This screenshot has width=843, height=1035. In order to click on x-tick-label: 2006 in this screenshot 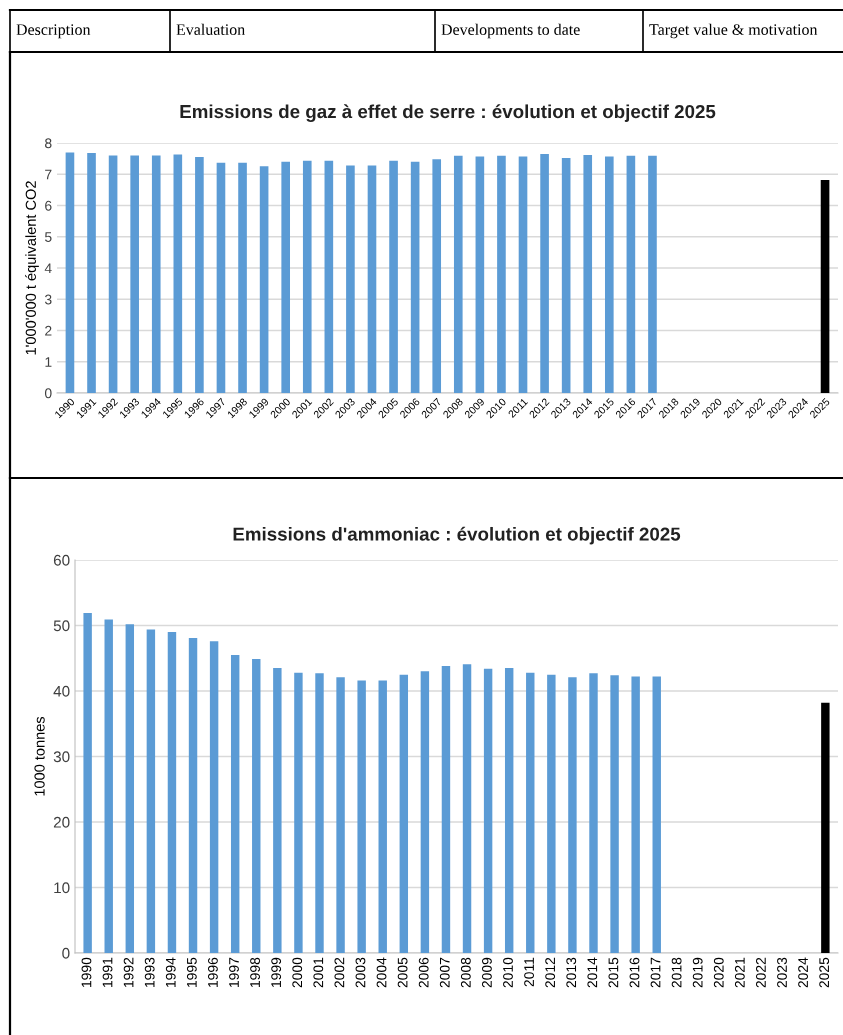, I will do `click(423, 972)`.